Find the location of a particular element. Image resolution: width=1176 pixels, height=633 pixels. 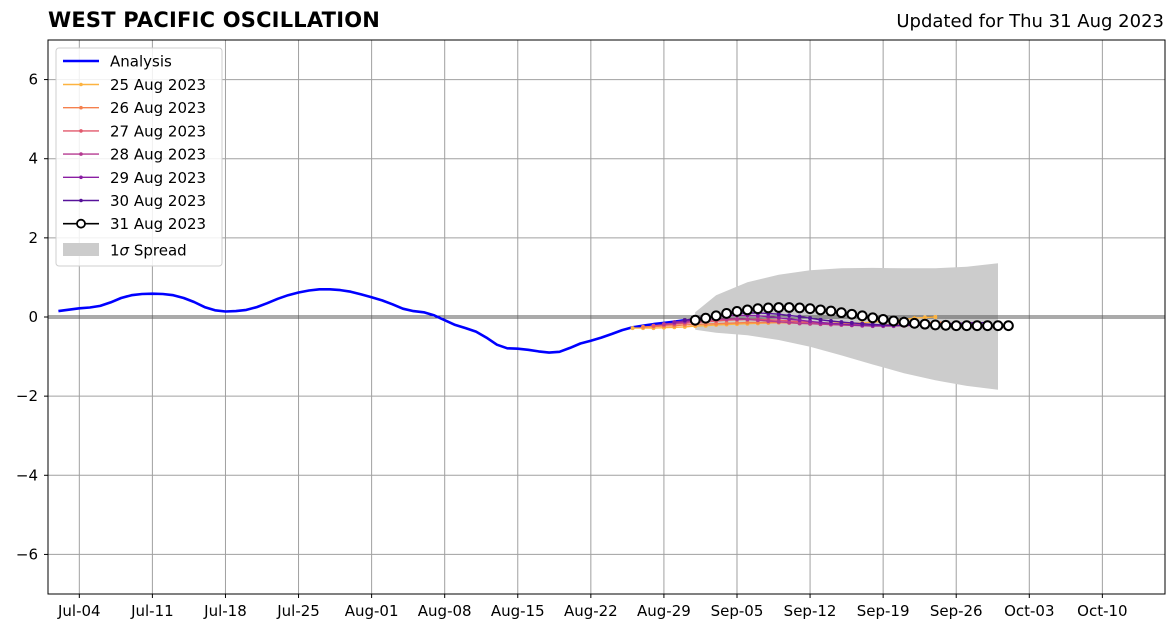

legend-forecast-label: 28 Aug 2023 is located at coordinates (158, 155).